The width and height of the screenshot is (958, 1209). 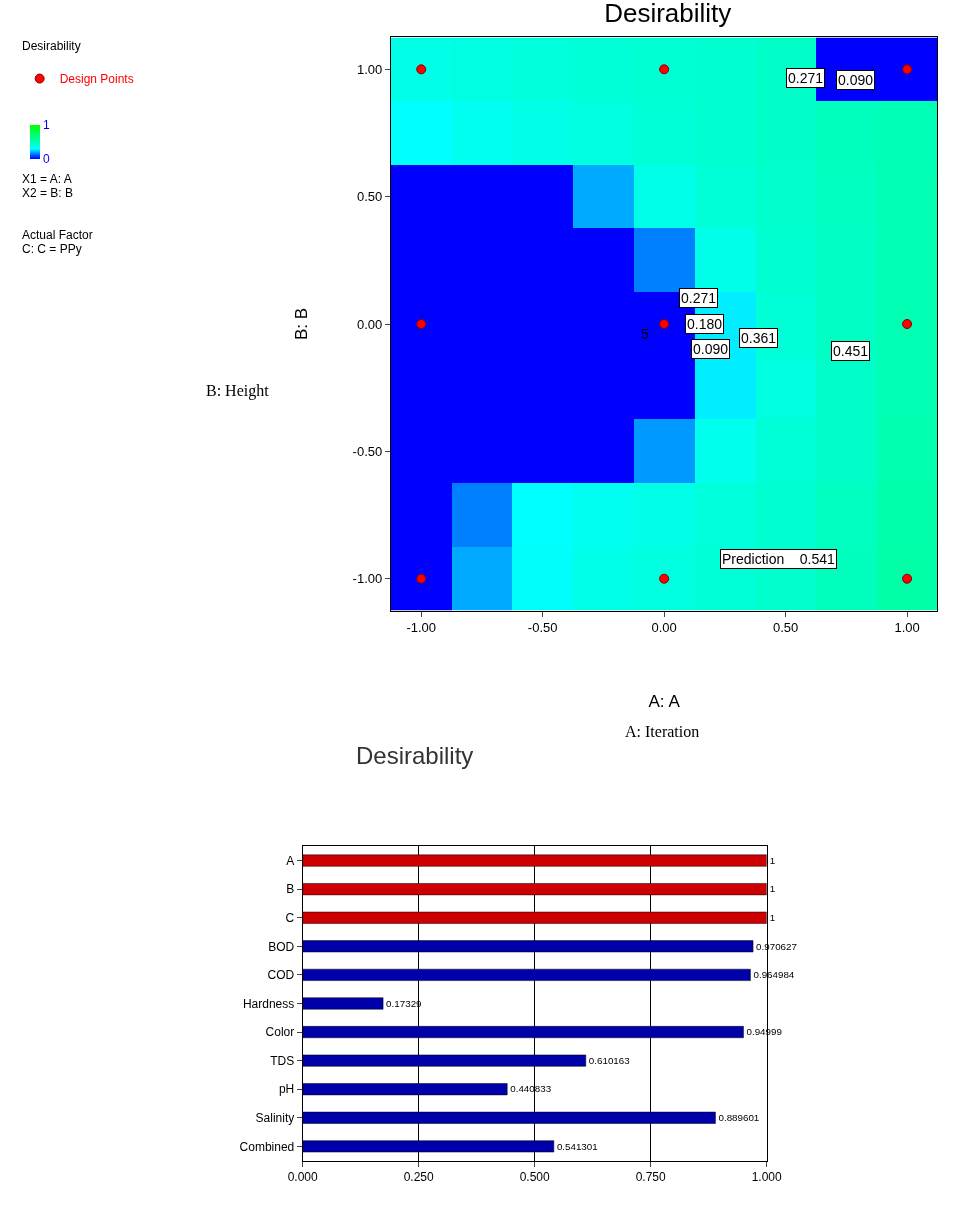 What do you see at coordinates (96, 79) in the screenshot?
I see `legend-label: Design Points` at bounding box center [96, 79].